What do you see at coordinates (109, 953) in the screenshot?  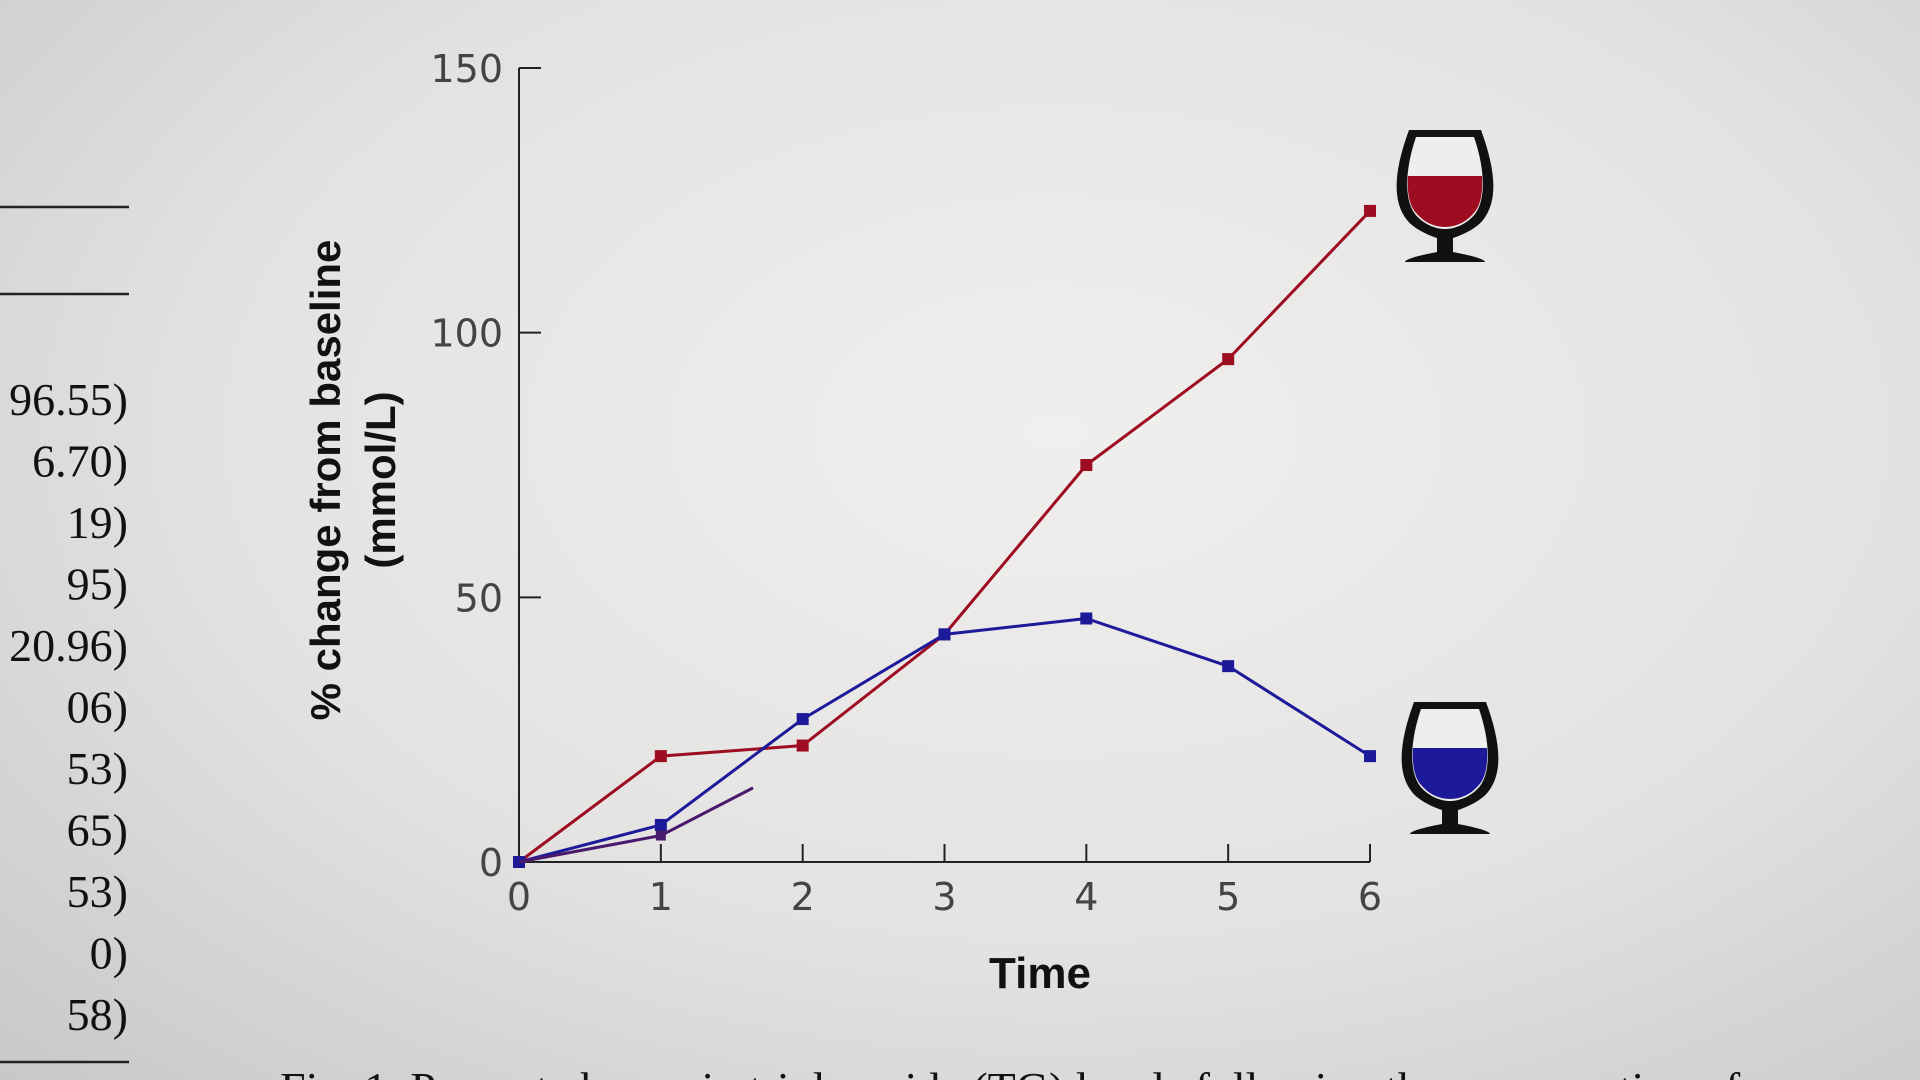 I see `table-row-value: 0)` at bounding box center [109, 953].